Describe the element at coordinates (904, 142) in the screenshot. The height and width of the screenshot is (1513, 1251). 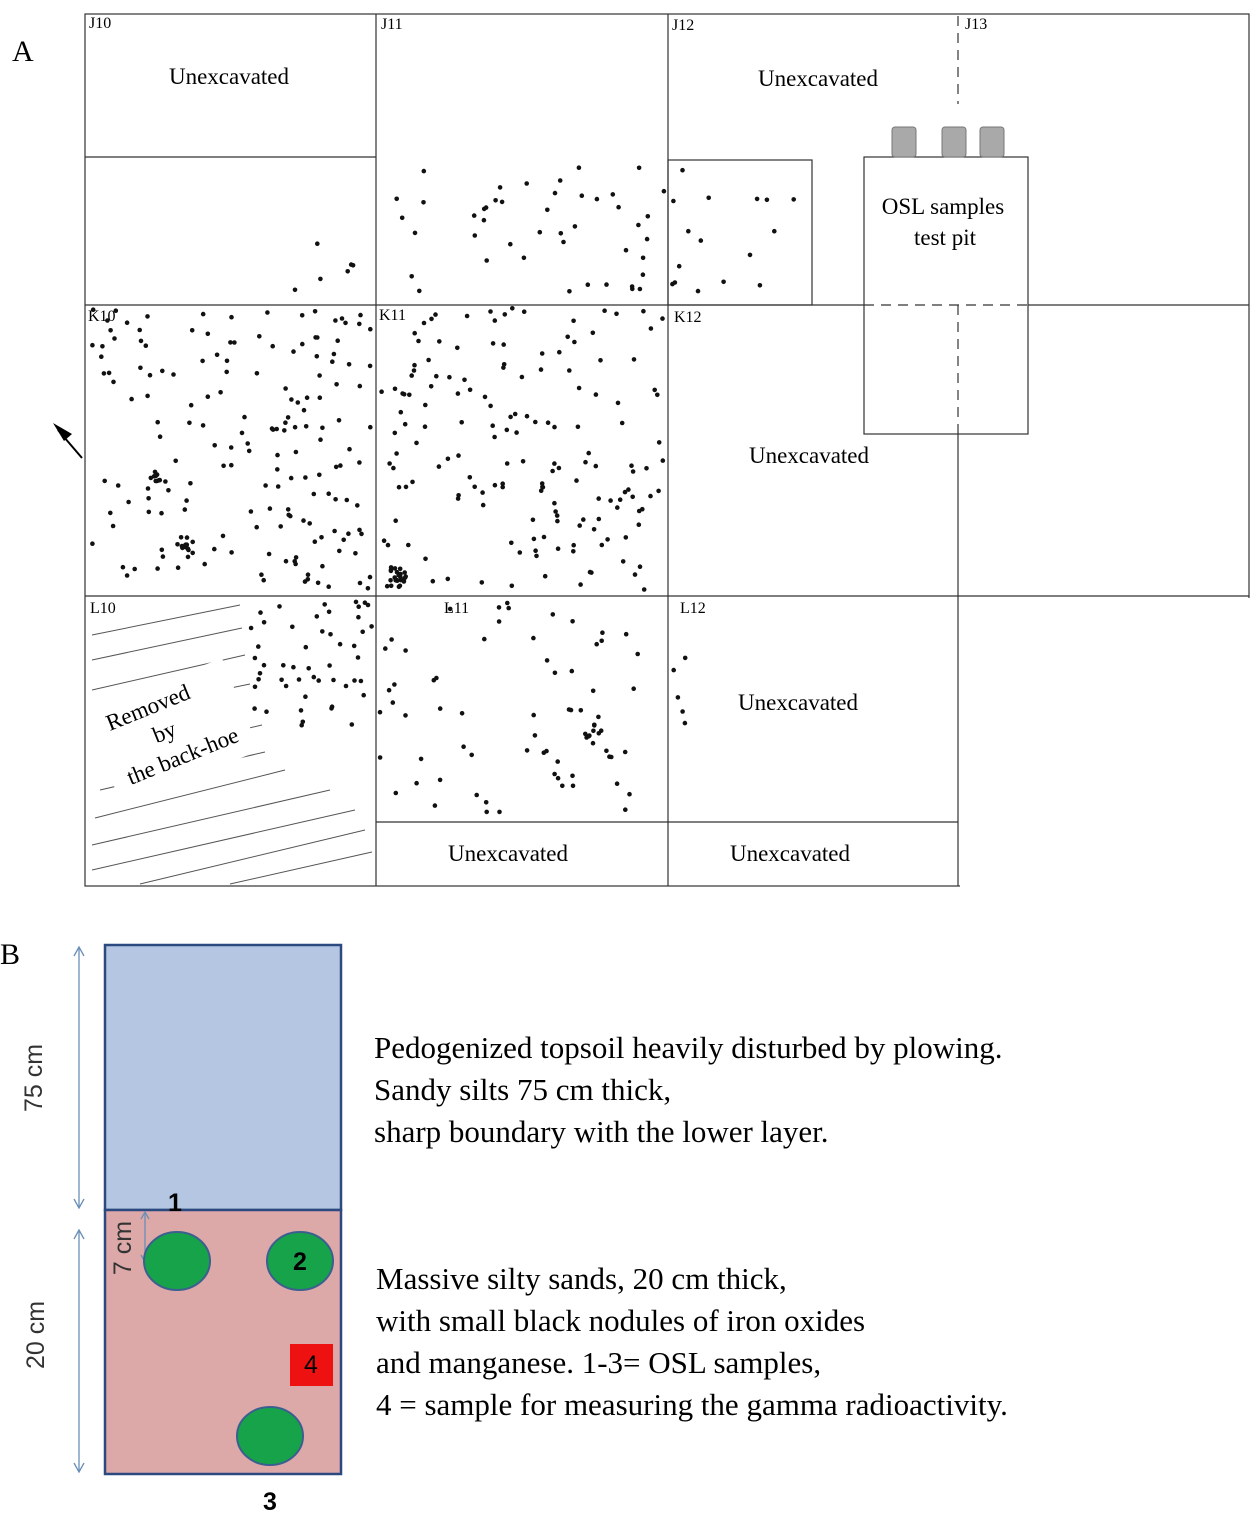
I see `sample-tube` at that location.